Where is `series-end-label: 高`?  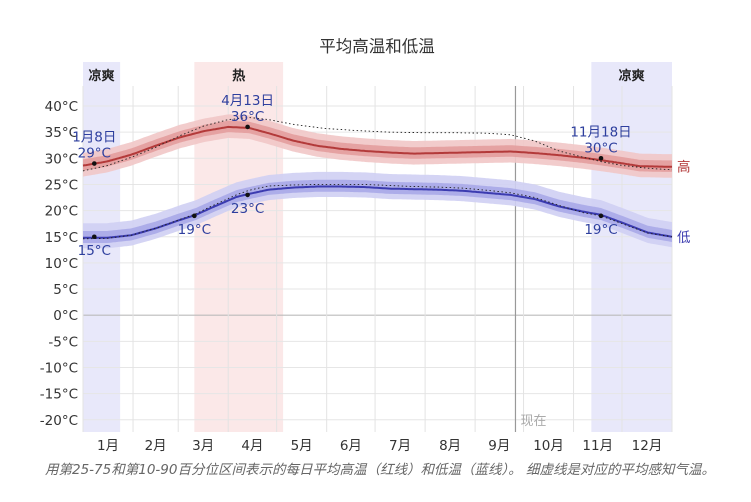 series-end-label: 高 is located at coordinates (684, 167).